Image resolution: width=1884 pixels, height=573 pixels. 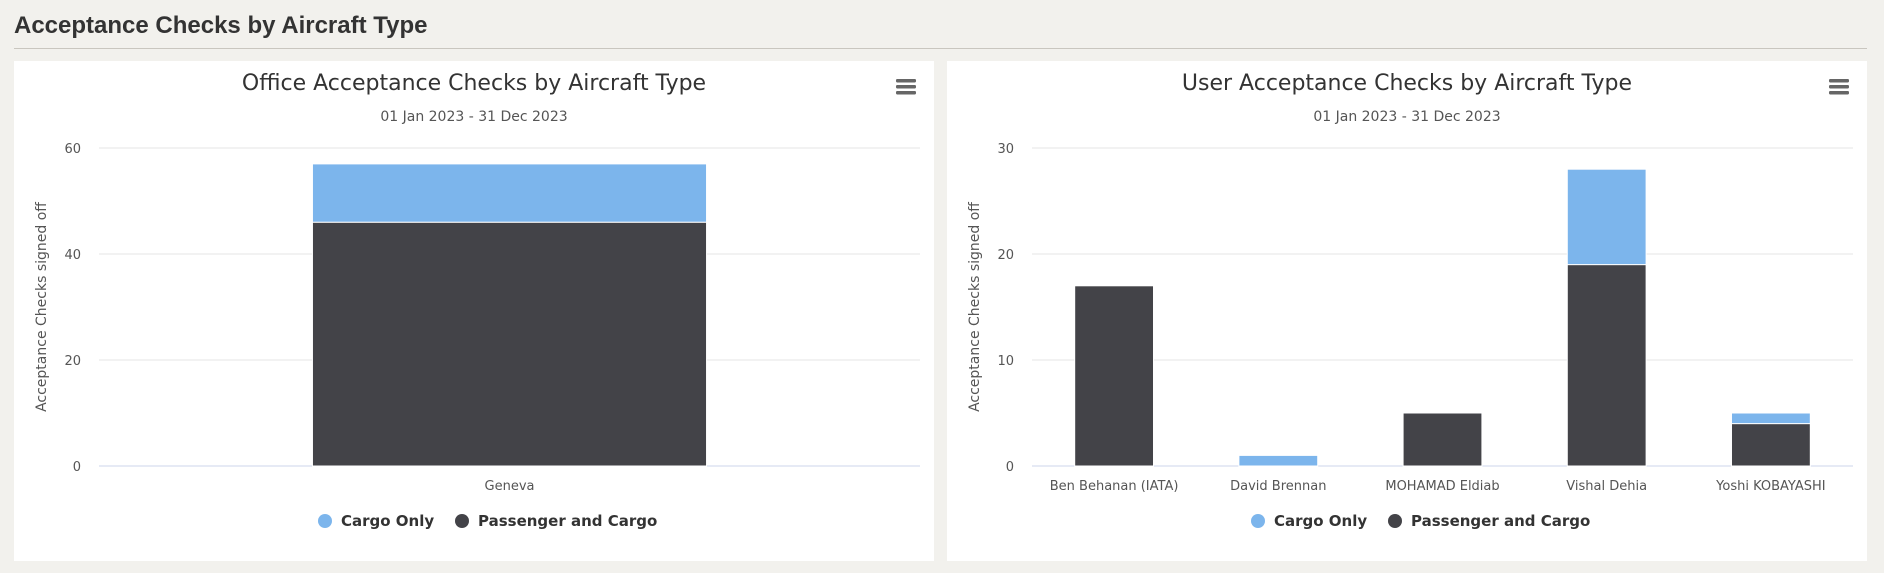 What do you see at coordinates (221, 25) in the screenshot?
I see `page-title: Acceptance Checks by Aircraft Type` at bounding box center [221, 25].